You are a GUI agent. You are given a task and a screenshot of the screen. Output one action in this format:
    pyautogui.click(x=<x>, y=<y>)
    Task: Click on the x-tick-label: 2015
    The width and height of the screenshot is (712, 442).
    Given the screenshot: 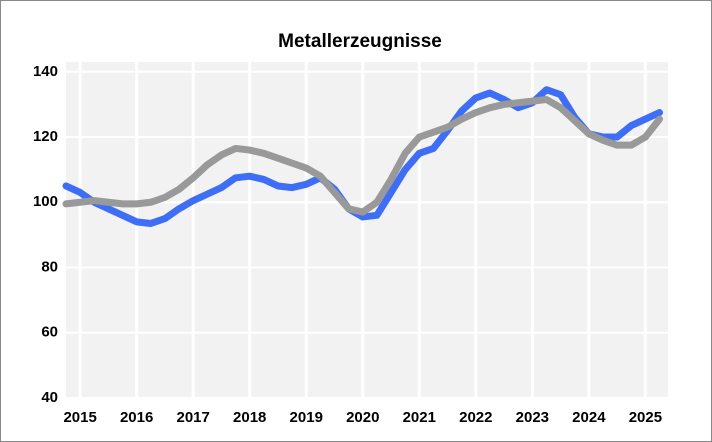 What is the action you would take?
    pyautogui.click(x=79, y=417)
    